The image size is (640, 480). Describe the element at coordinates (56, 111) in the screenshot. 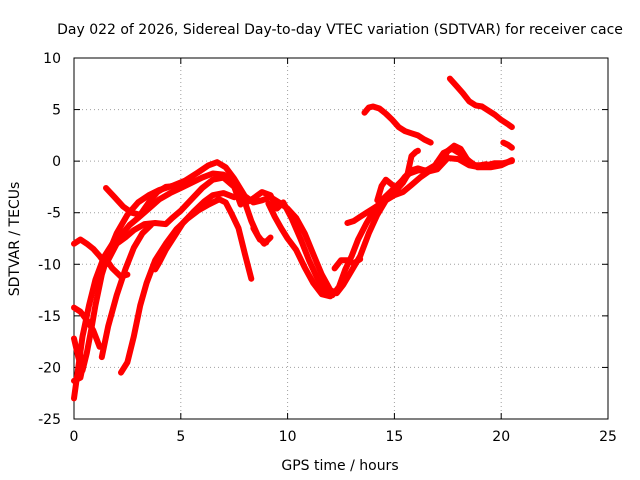

I see `y-tick-label: 5` at that location.